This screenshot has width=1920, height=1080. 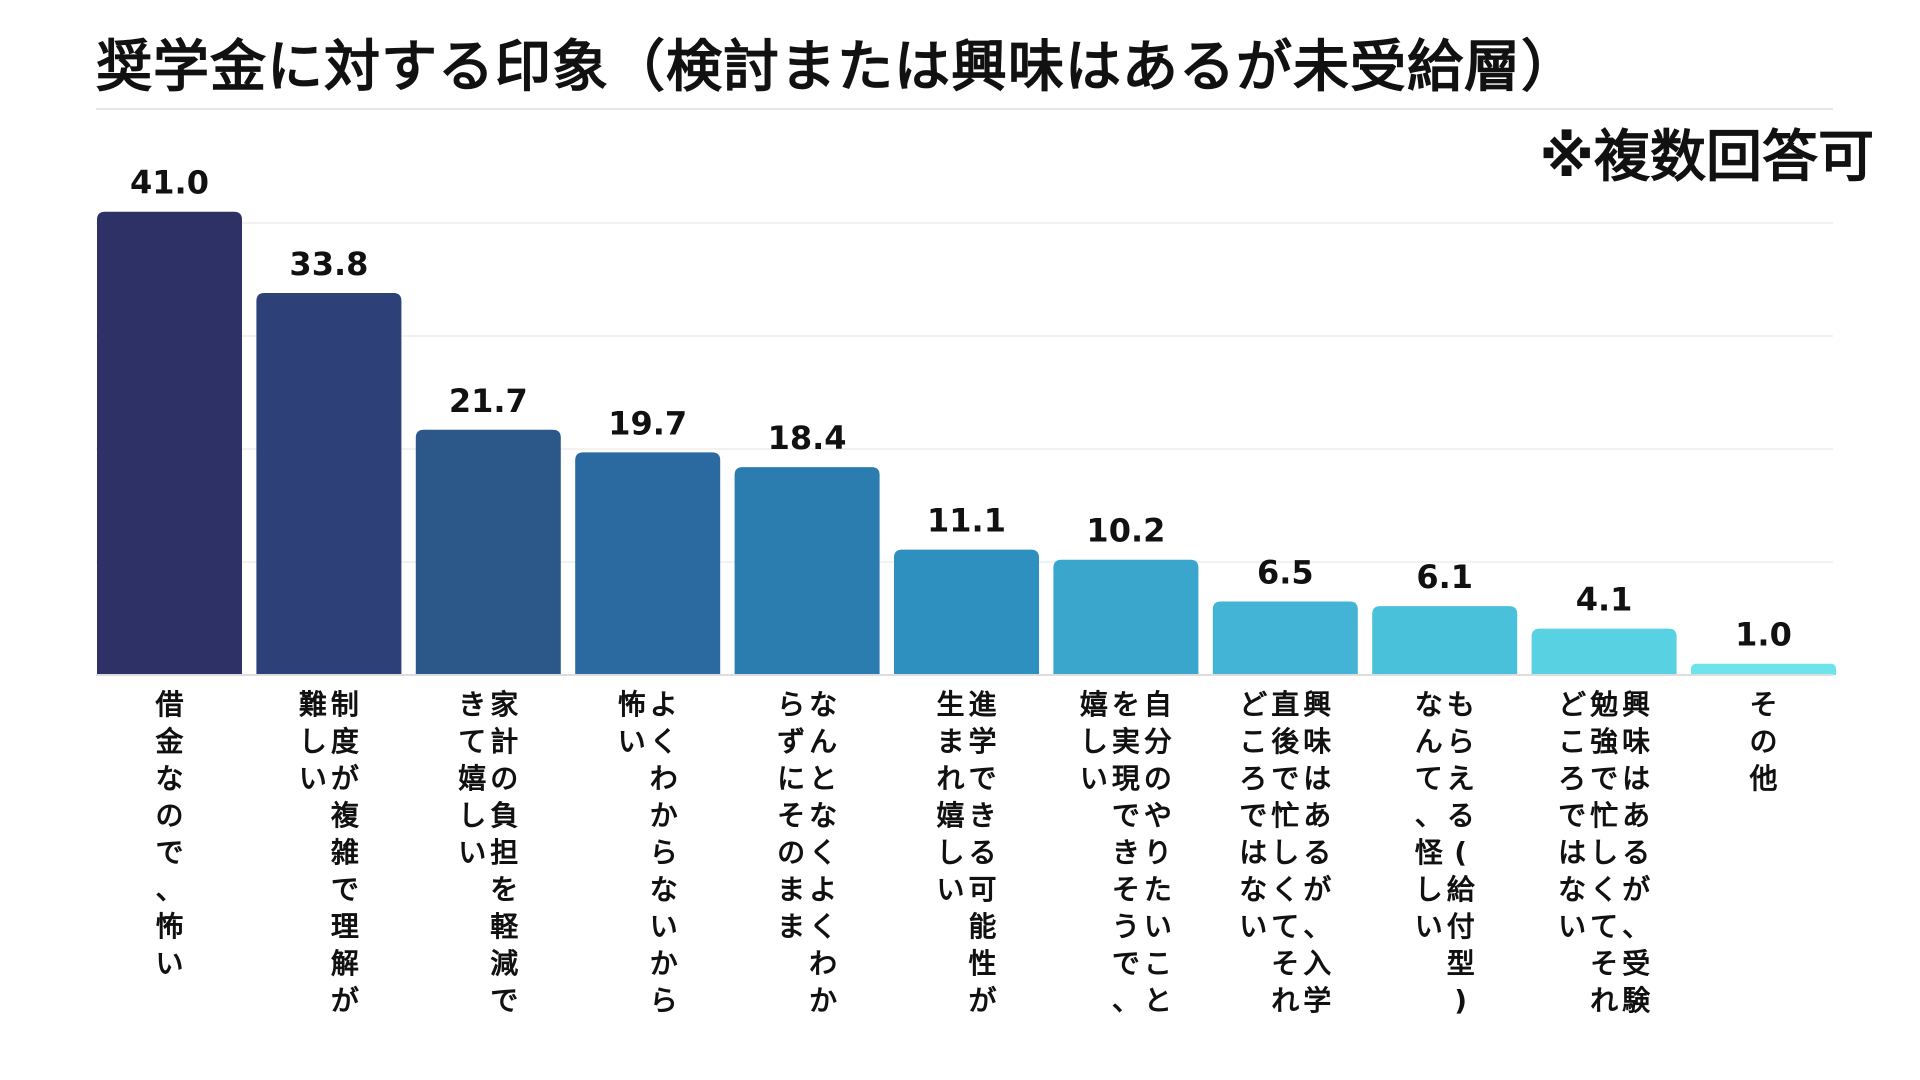 I want to click on value-label: 18.4, so click(x=807, y=438).